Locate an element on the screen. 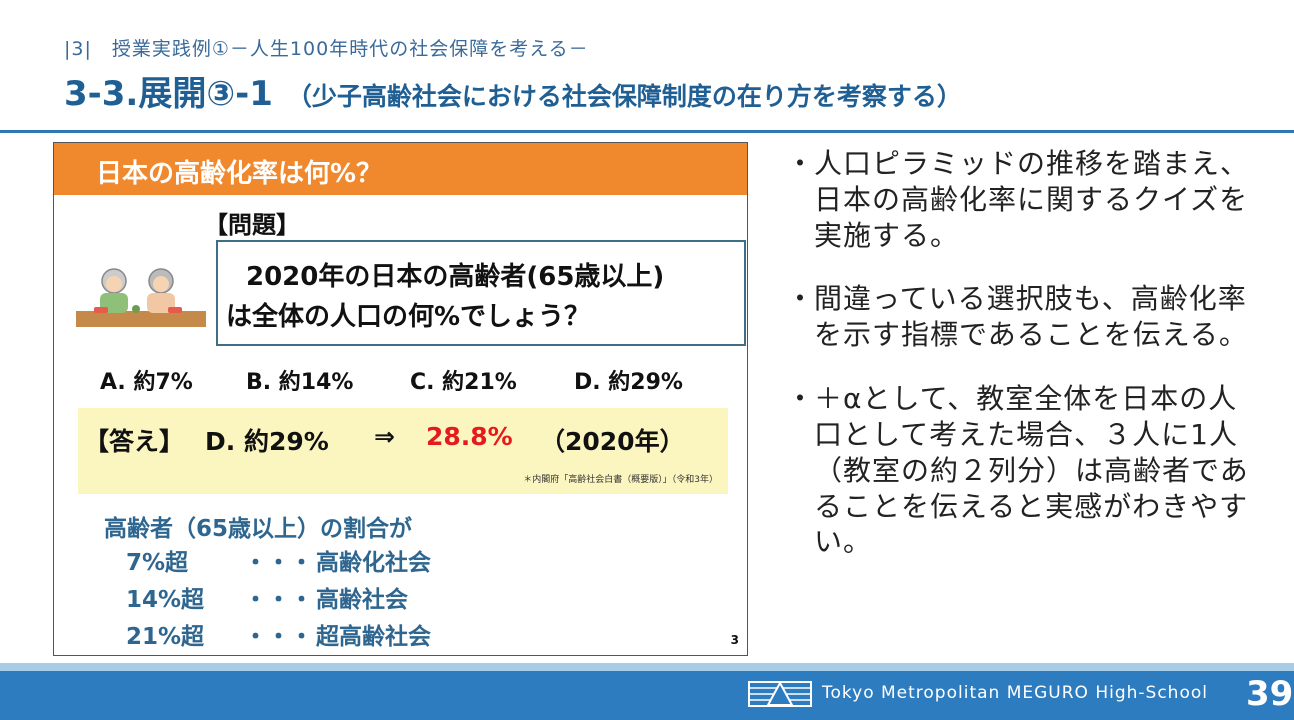  page-title: 3-3.展開③-1 is located at coordinates (168, 94).